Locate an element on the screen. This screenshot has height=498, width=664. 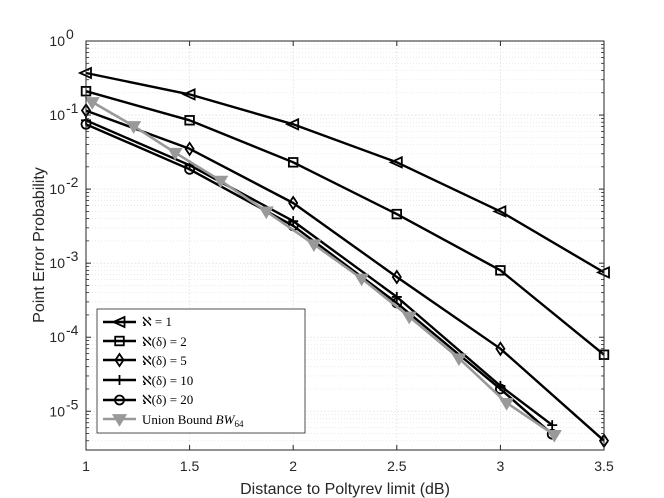
x-tick-label: 2 is located at coordinates (293, 466).